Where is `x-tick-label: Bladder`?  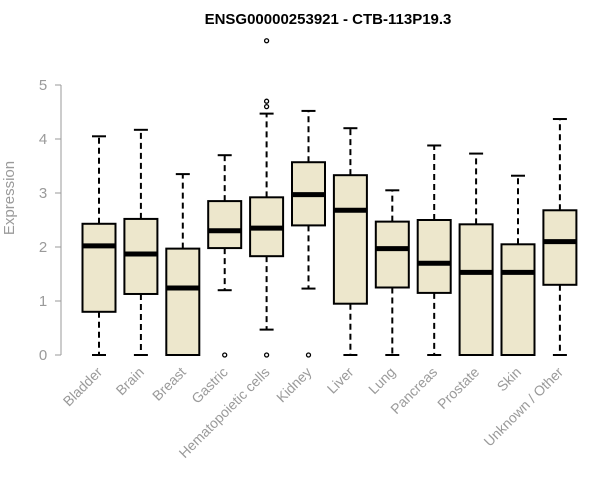
x-tick-label: Bladder is located at coordinates (83, 387).